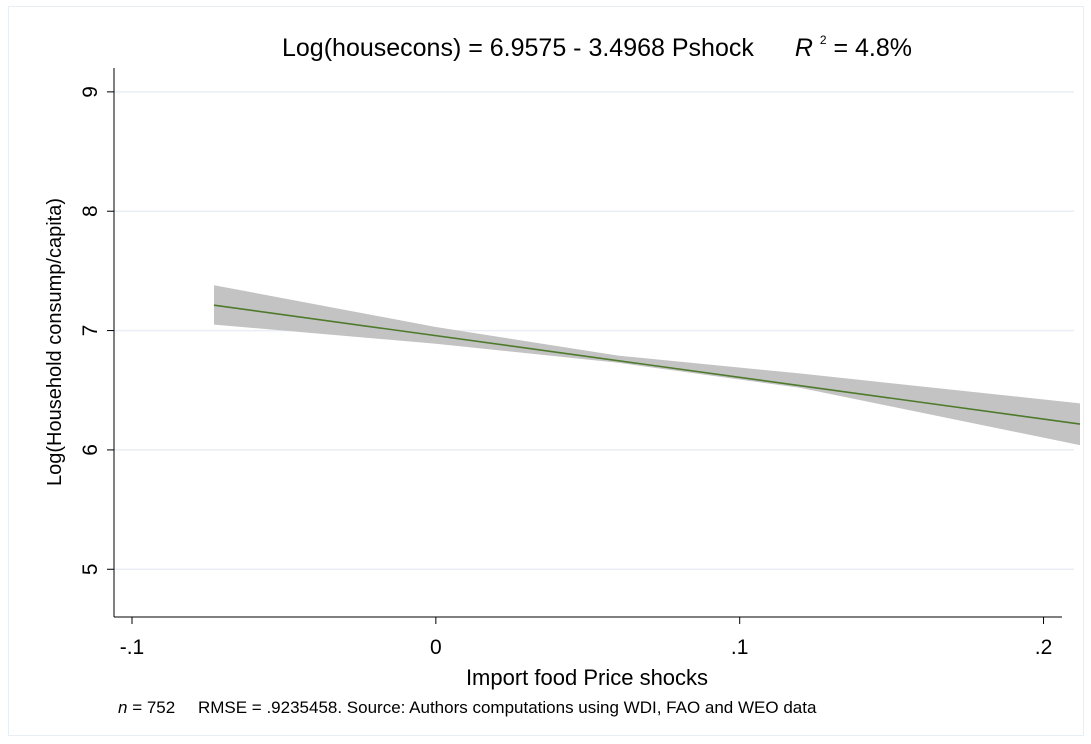 Image resolution: width=1091 pixels, height=744 pixels. Describe the element at coordinates (1044, 647) in the screenshot. I see `x-tick-label: .2` at that location.